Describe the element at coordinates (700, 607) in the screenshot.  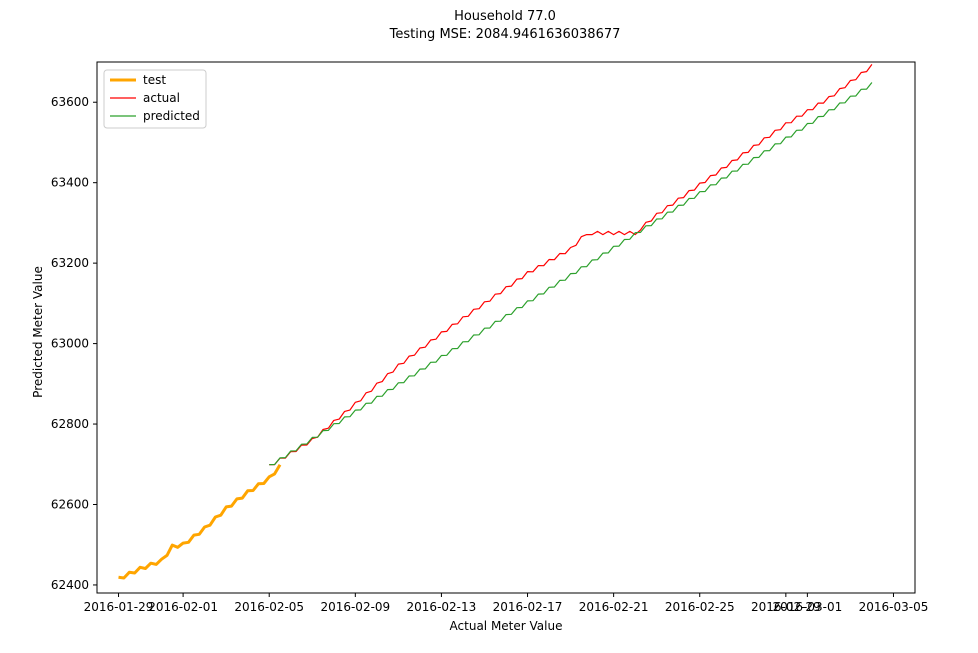
I see `x-tick-label: 2016-02-25` at that location.